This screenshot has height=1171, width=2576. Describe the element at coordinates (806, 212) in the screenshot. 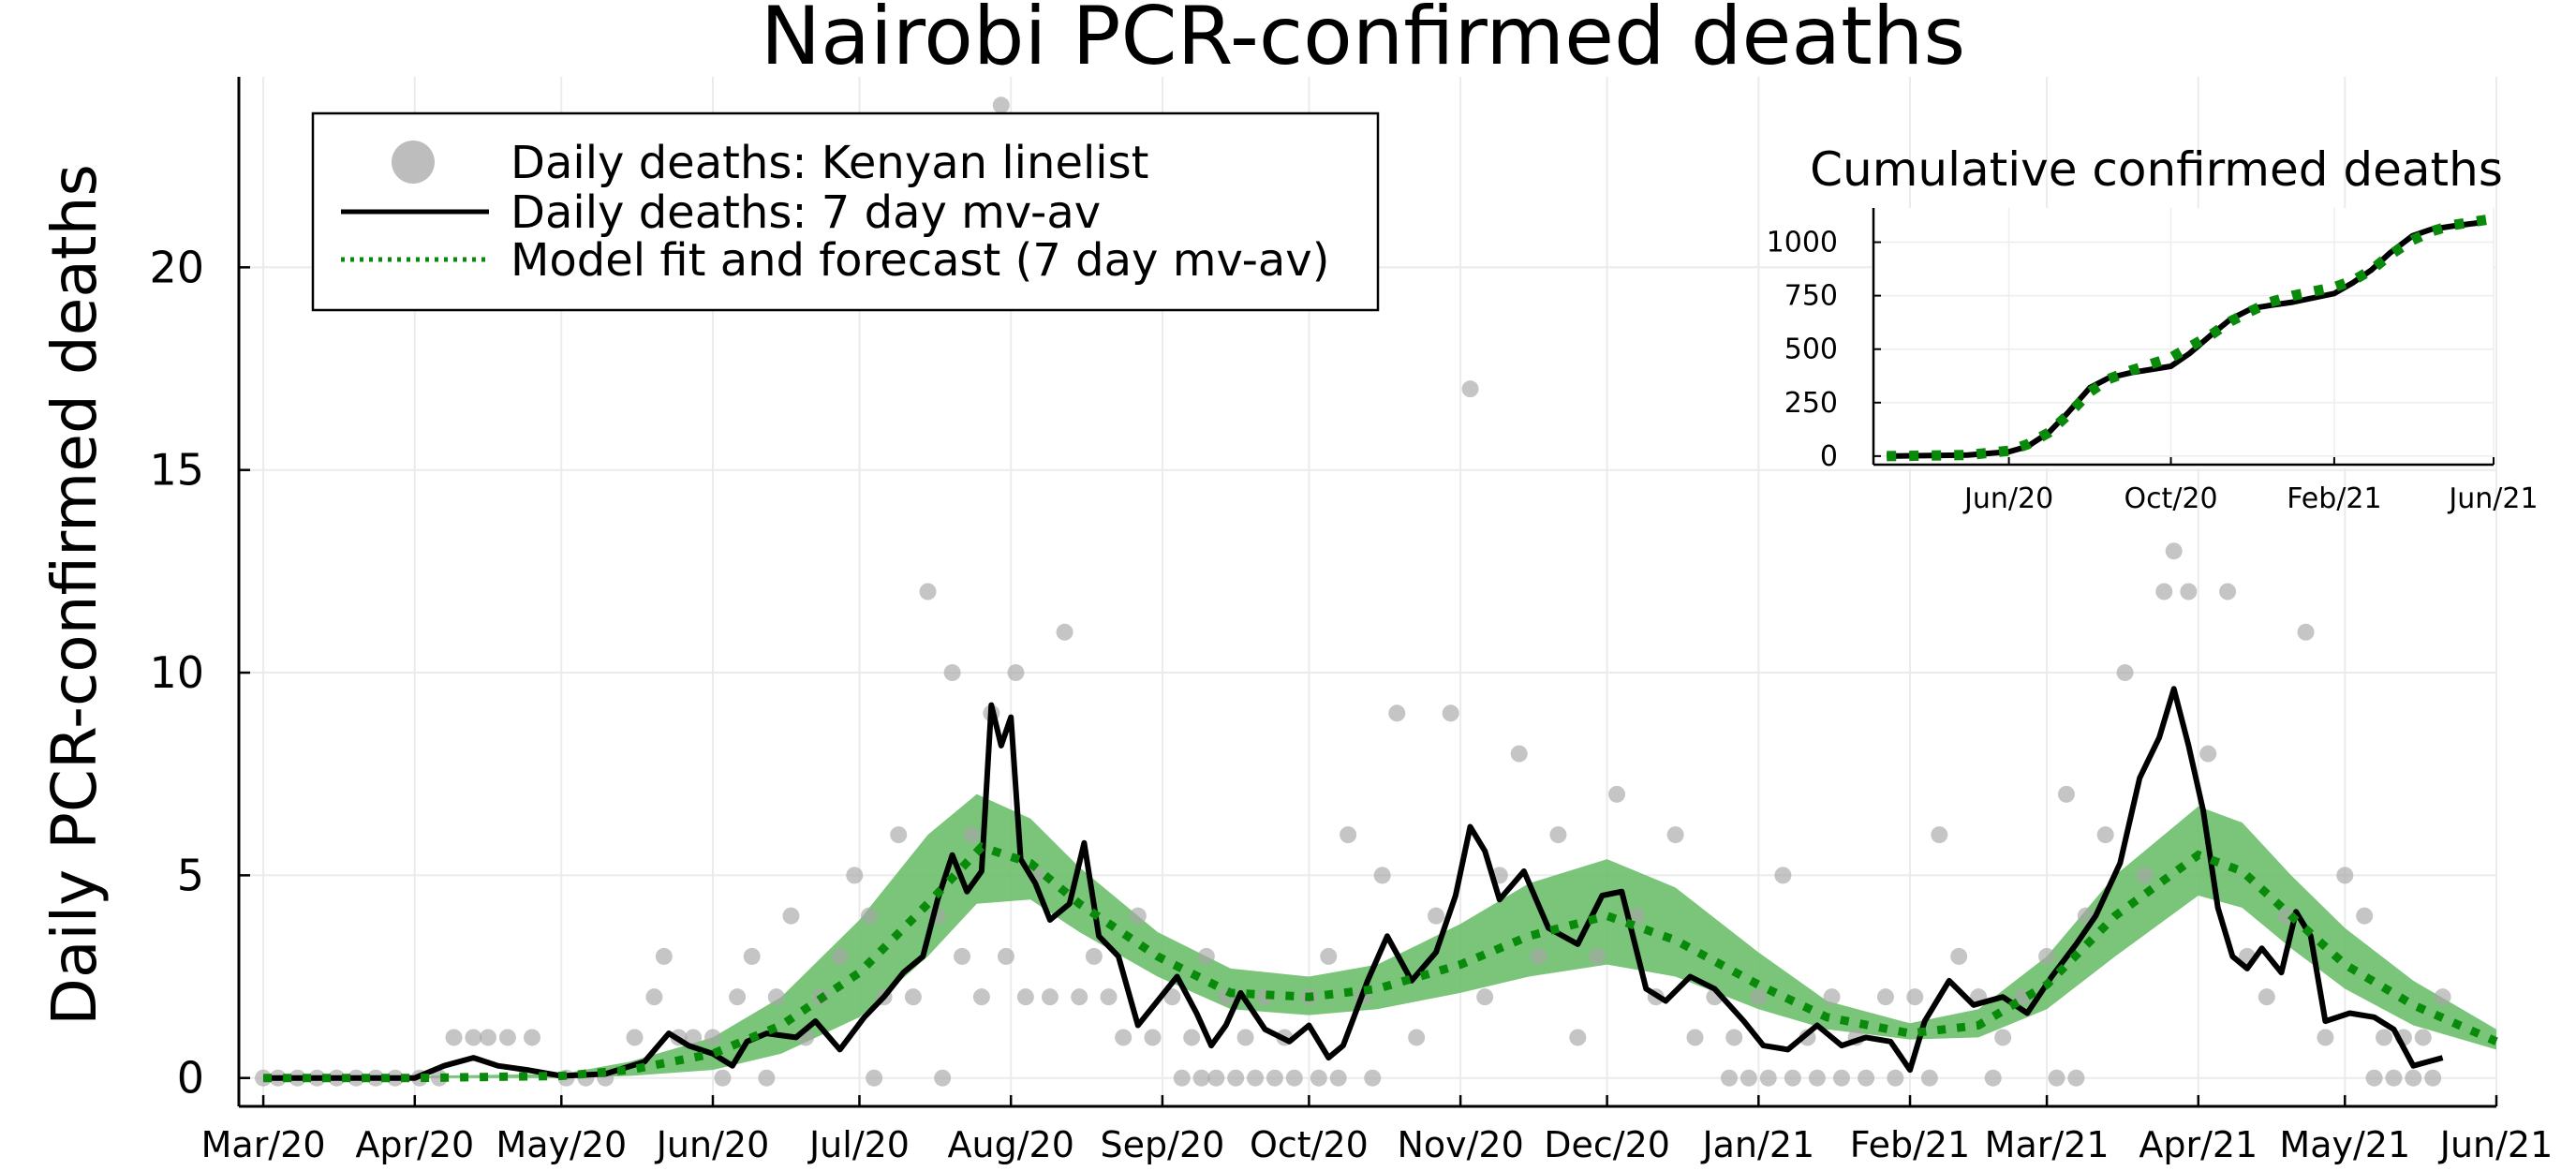

I see `legend-label-mvav: Daily deaths: 7 day mv-av` at that location.